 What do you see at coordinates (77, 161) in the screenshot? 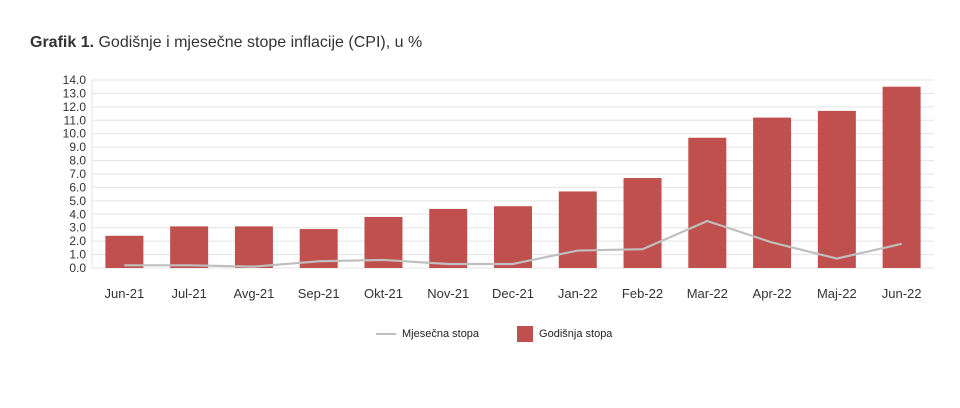
I see `y-tick-label: 8.0` at bounding box center [77, 161].